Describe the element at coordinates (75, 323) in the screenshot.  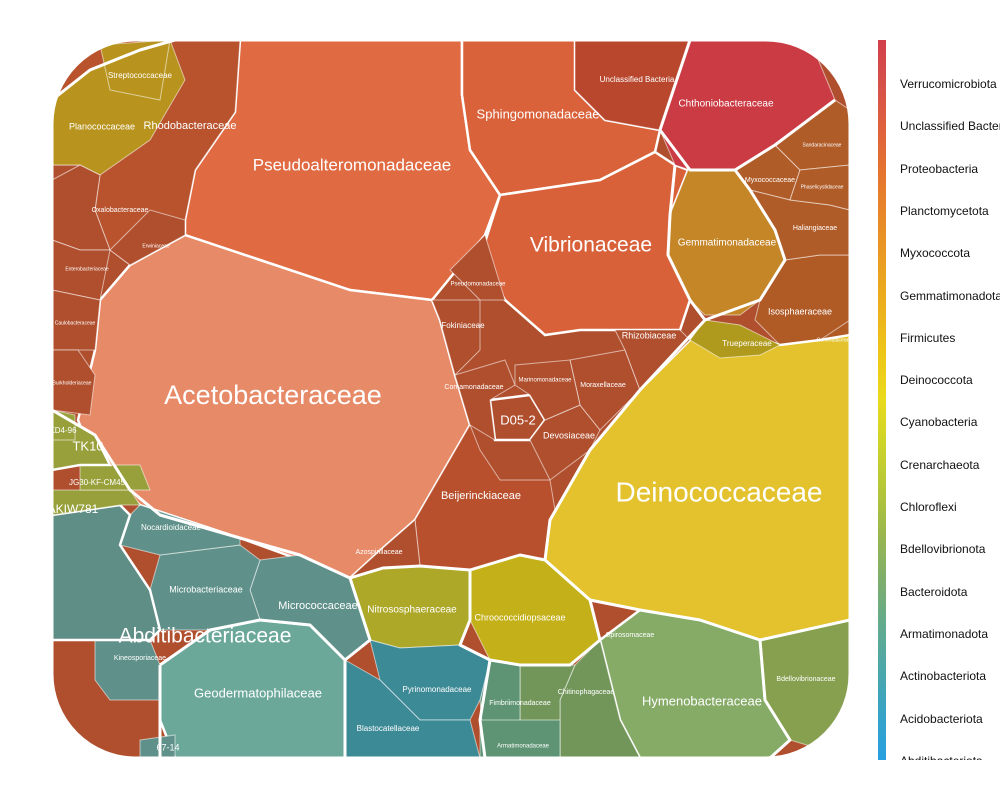
I see `cell-label-caulobacteraceae: Caulobacteraceae` at that location.